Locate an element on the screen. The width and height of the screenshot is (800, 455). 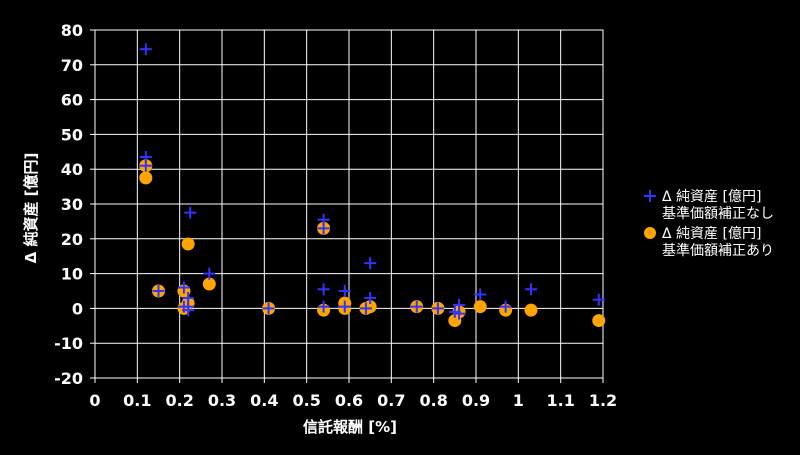
y-tick-label: 50 is located at coordinates (72, 134).